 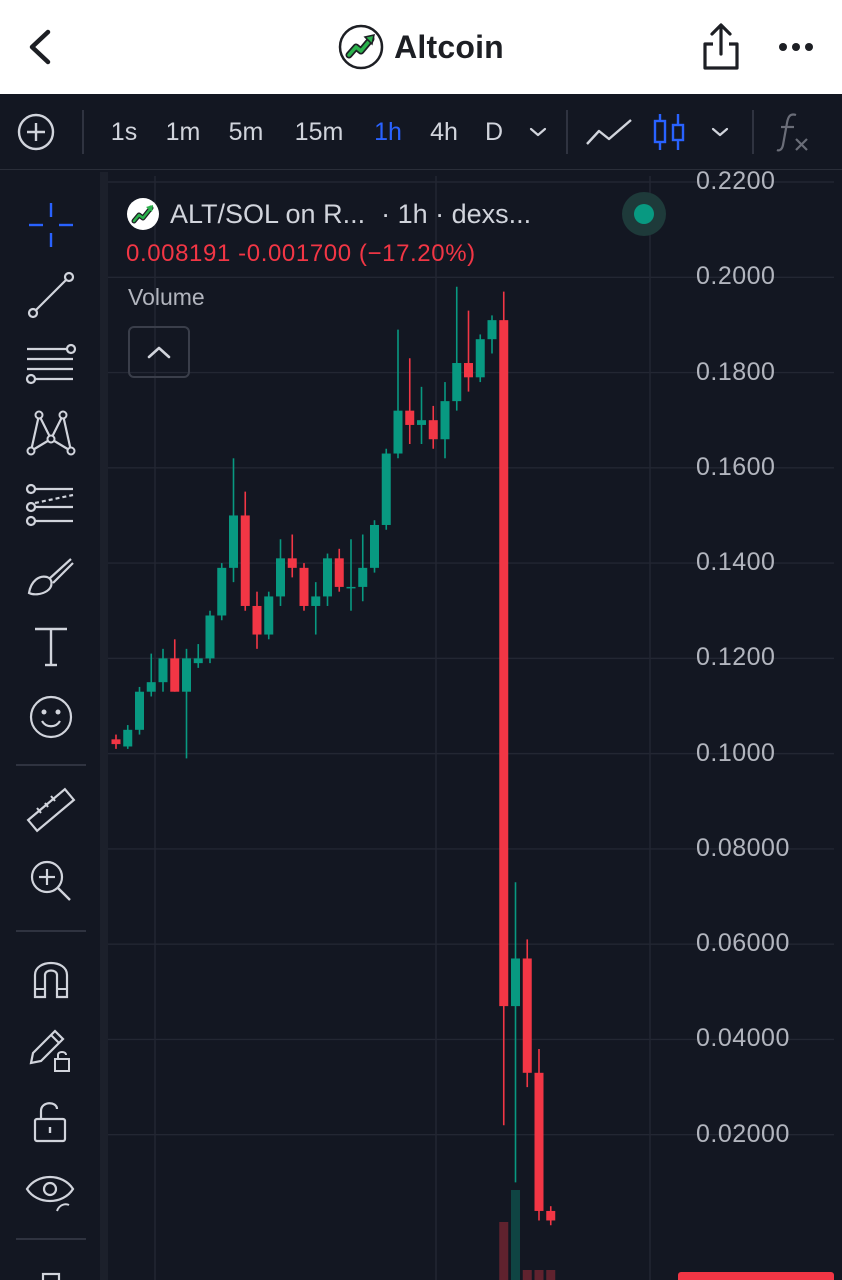 I want to click on interval-1m: 1m, so click(x=183, y=131).